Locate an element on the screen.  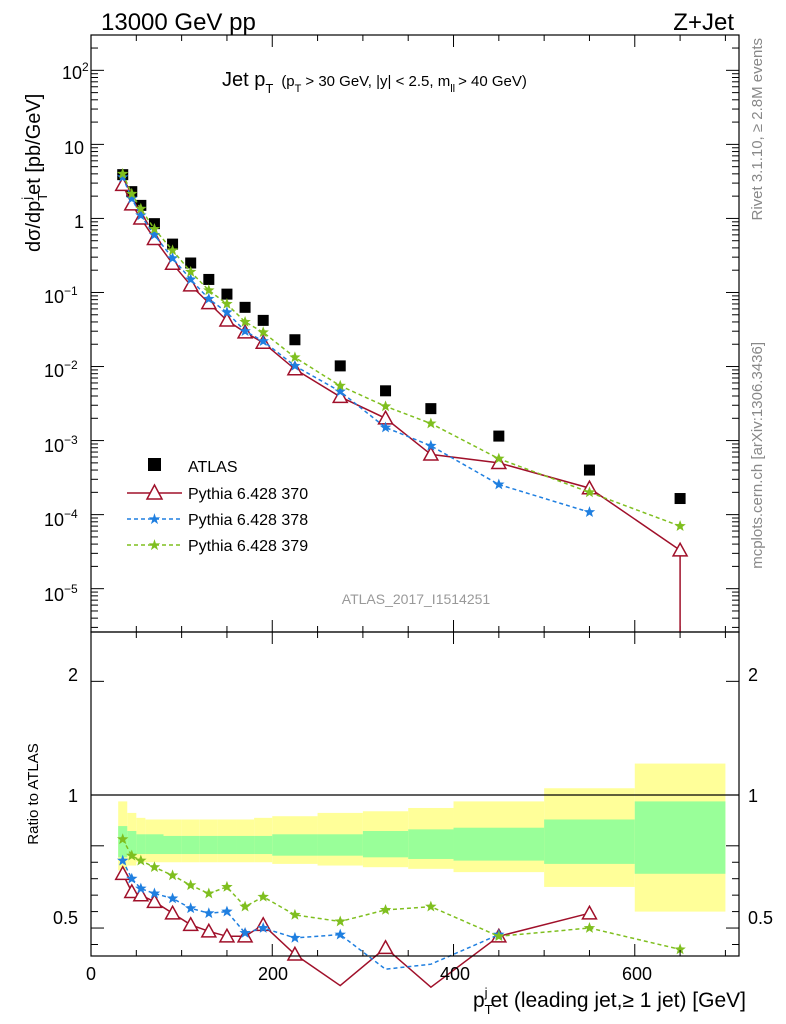
ratio-series-pythia-6.428-370 is located at coordinates (356, 927).